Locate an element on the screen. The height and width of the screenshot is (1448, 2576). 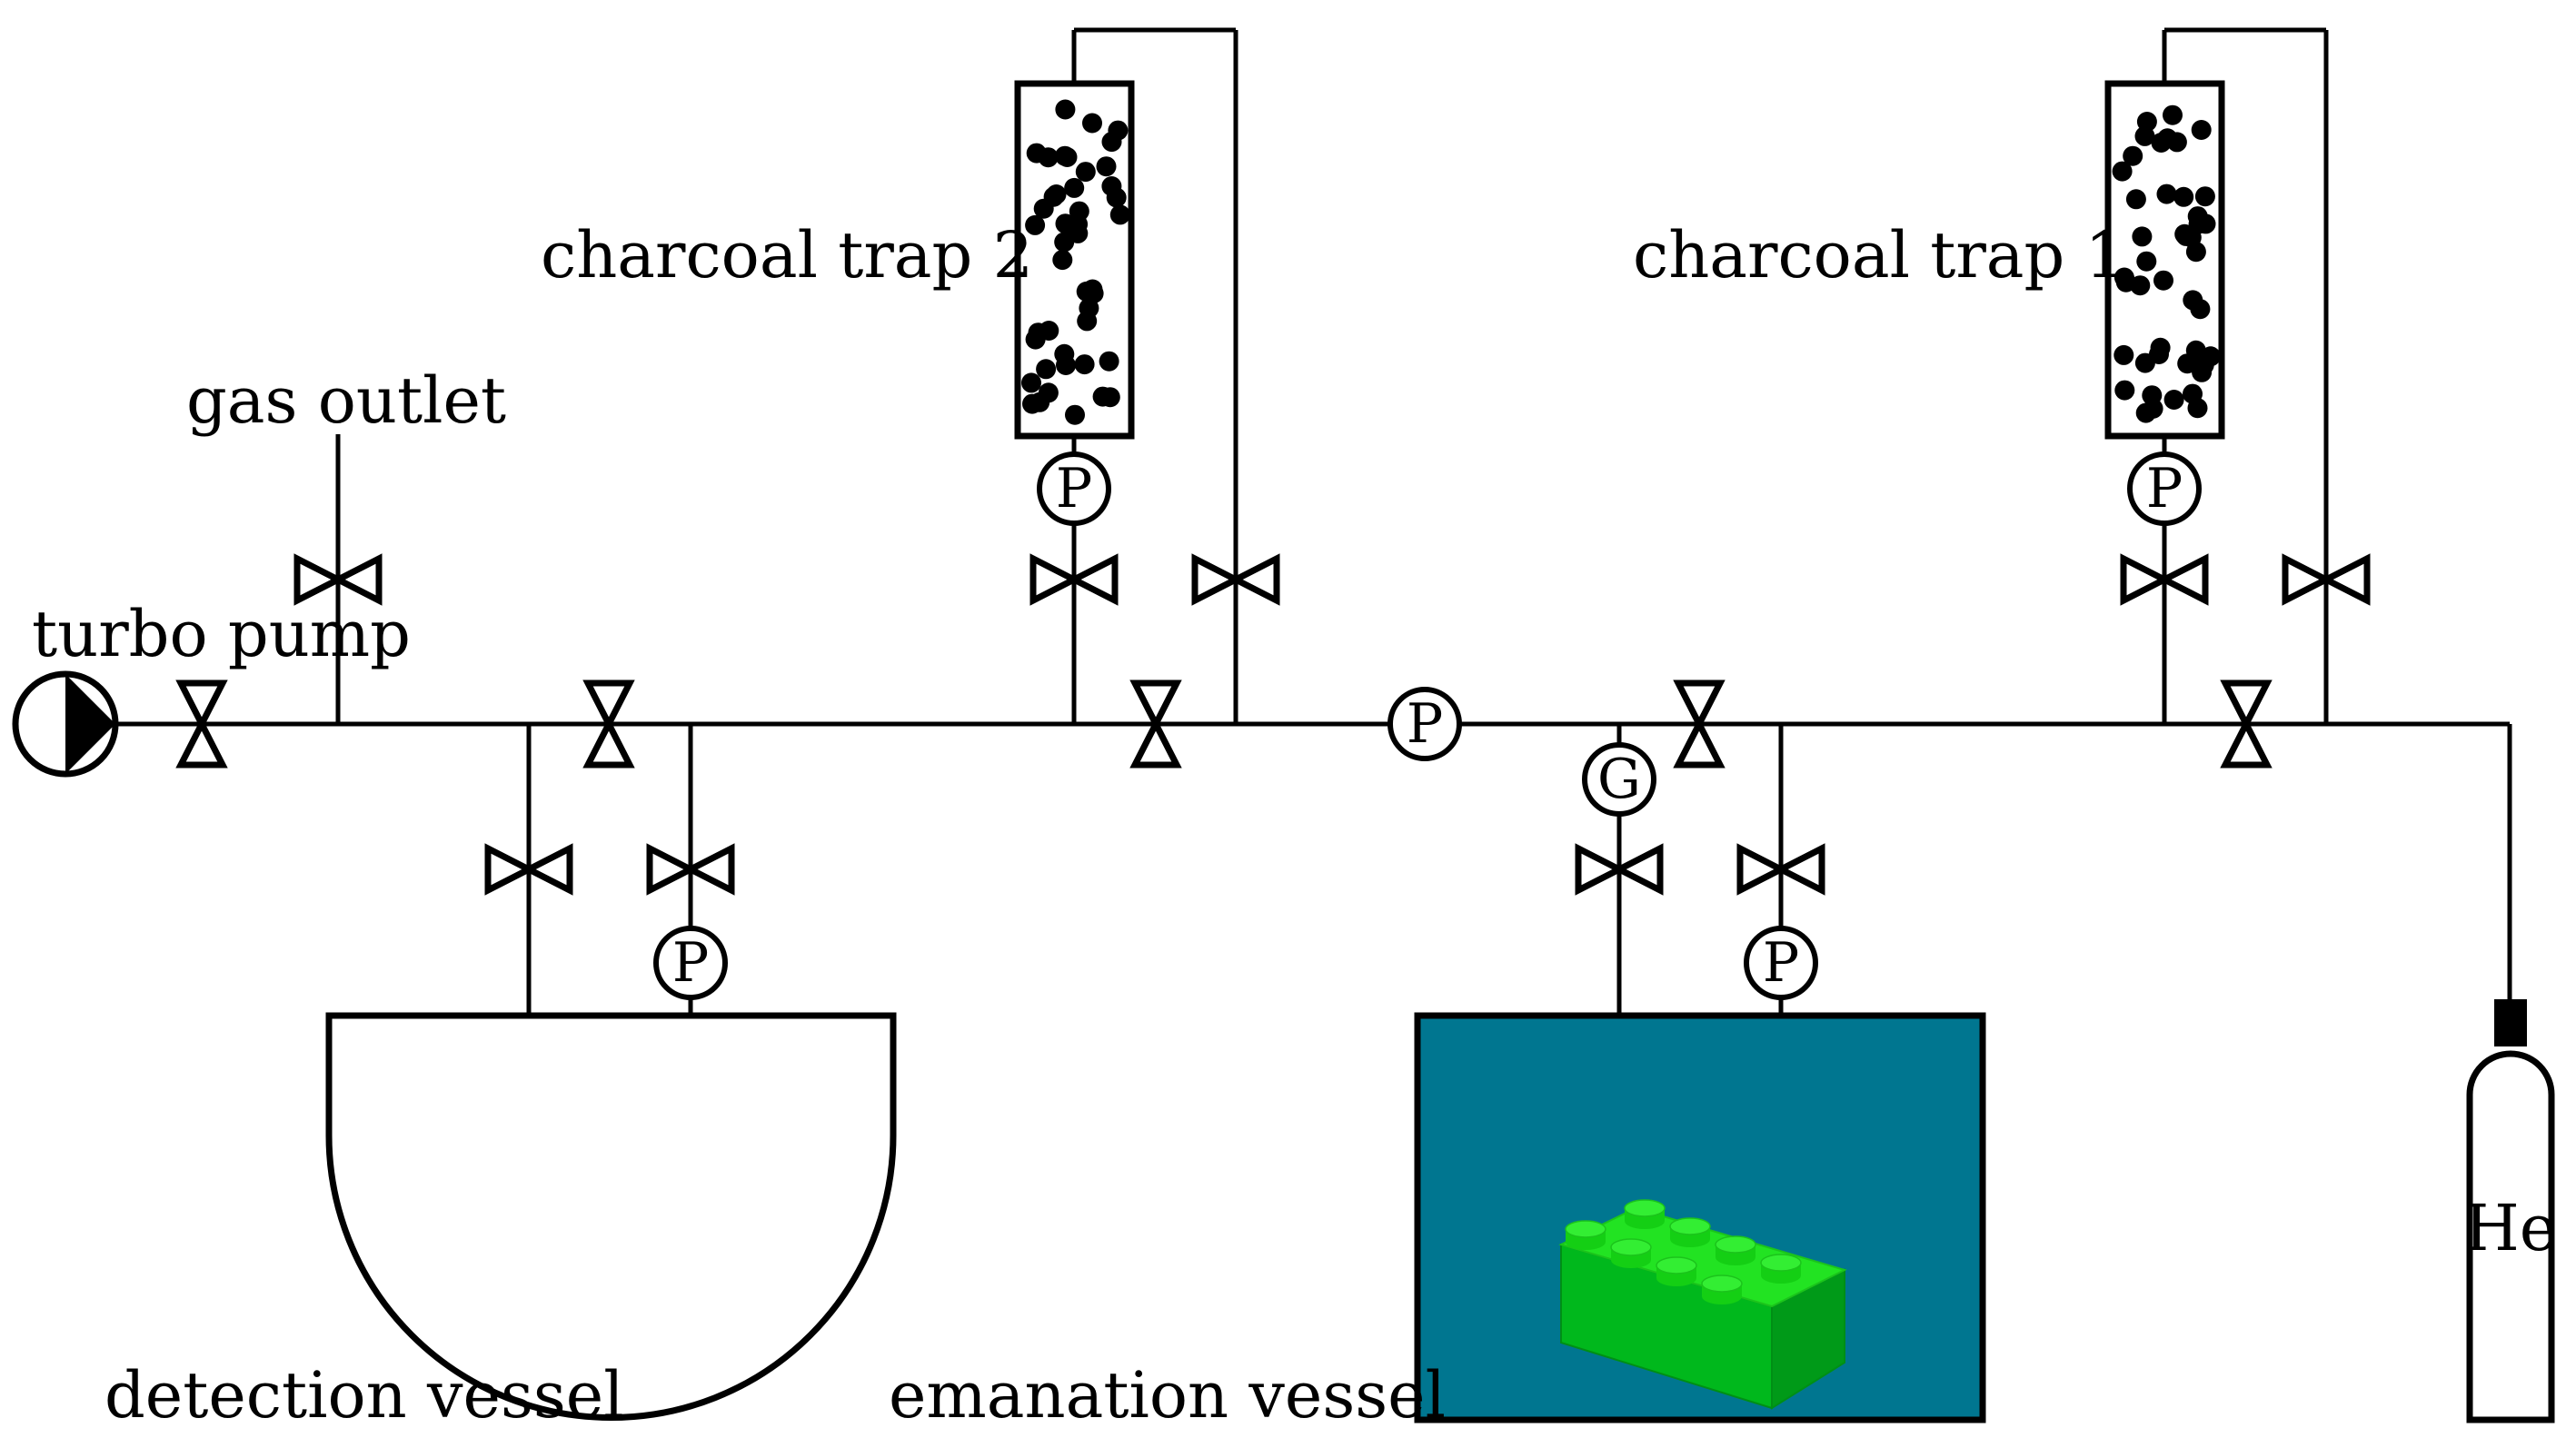
helium-label: He is located at coordinates (2510, 1228).